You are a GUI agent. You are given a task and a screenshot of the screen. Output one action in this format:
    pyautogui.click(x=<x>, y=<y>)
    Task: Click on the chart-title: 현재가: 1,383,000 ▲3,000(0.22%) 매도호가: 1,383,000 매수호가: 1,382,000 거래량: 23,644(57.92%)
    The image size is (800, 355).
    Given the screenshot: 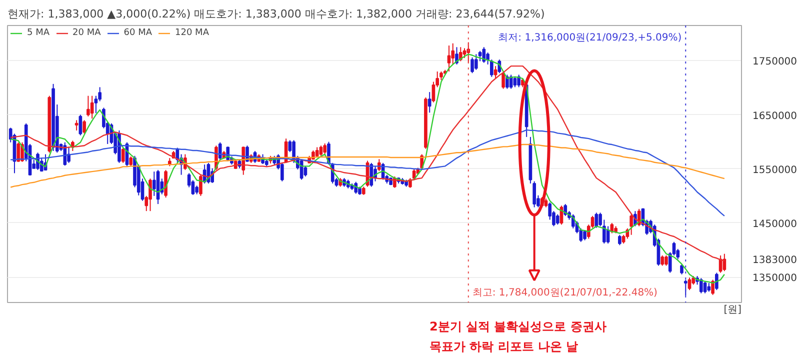 What is the action you would take?
    pyautogui.click(x=276, y=14)
    